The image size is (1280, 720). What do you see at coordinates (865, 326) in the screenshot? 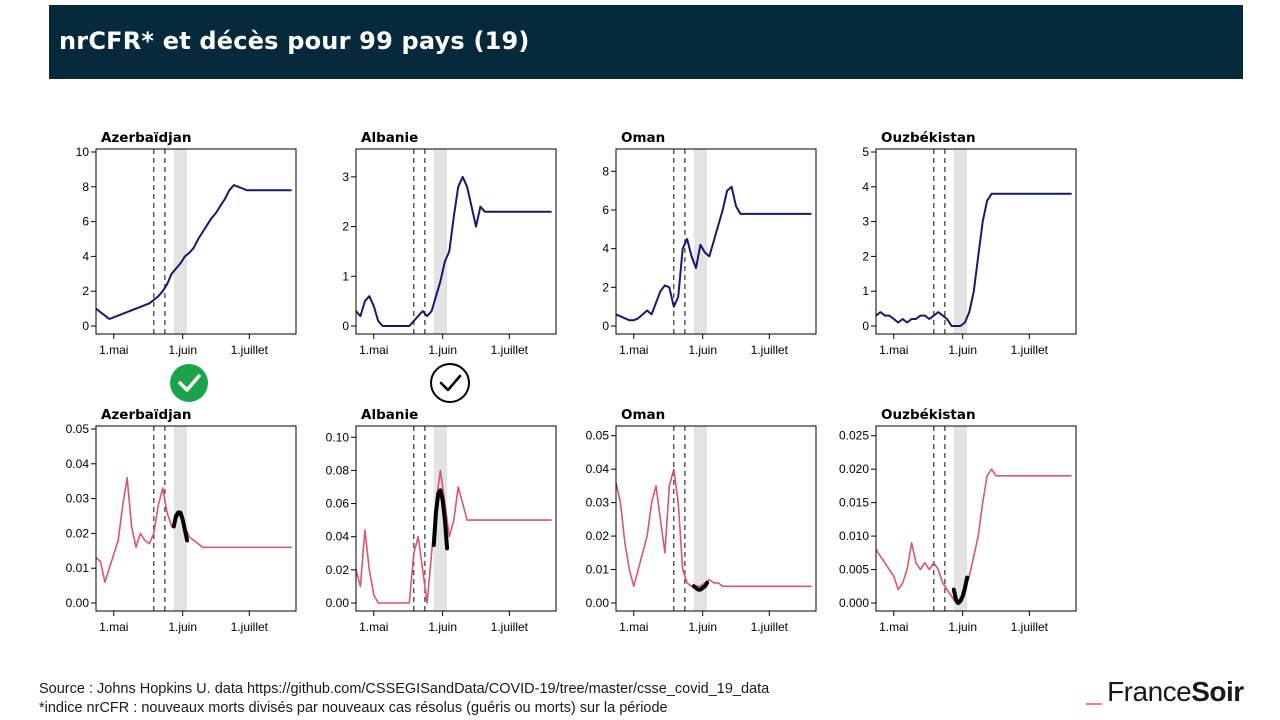
I see `y-tick-label-top-3-0: 0` at bounding box center [865, 326].